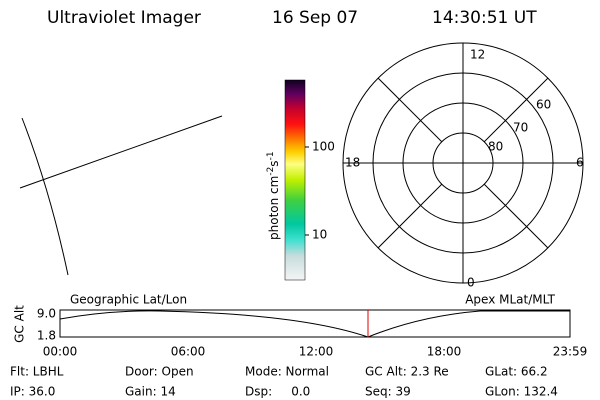  What do you see at coordinates (510, 300) in the screenshot?
I see `timeline-right-label: Apex MLat/MLT` at bounding box center [510, 300].